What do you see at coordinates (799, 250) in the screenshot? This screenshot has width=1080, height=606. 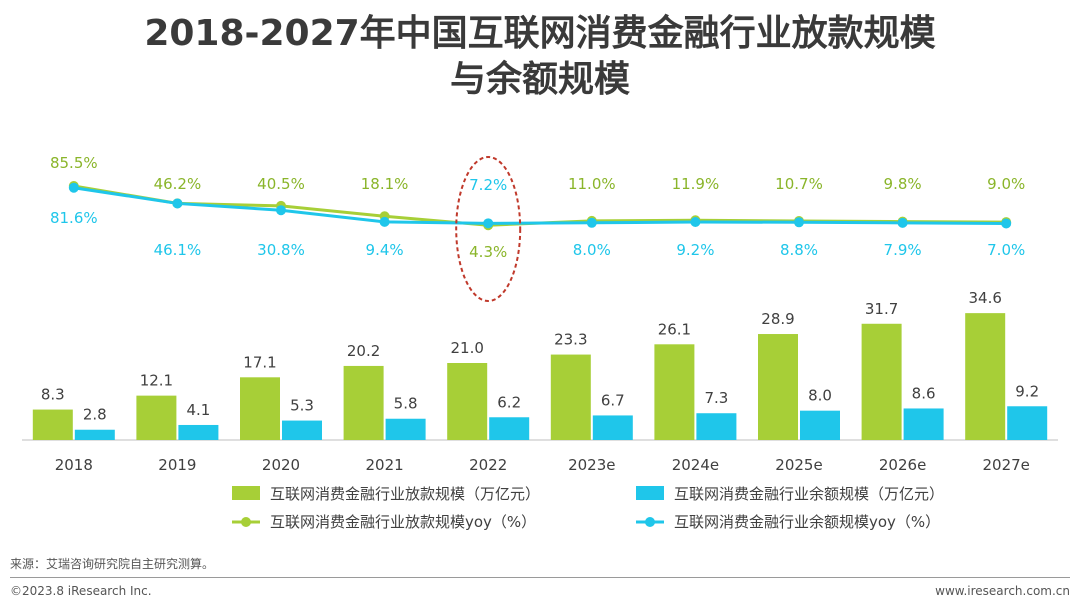 I see `line-balance-yoy-label: 8.8%` at bounding box center [799, 250].